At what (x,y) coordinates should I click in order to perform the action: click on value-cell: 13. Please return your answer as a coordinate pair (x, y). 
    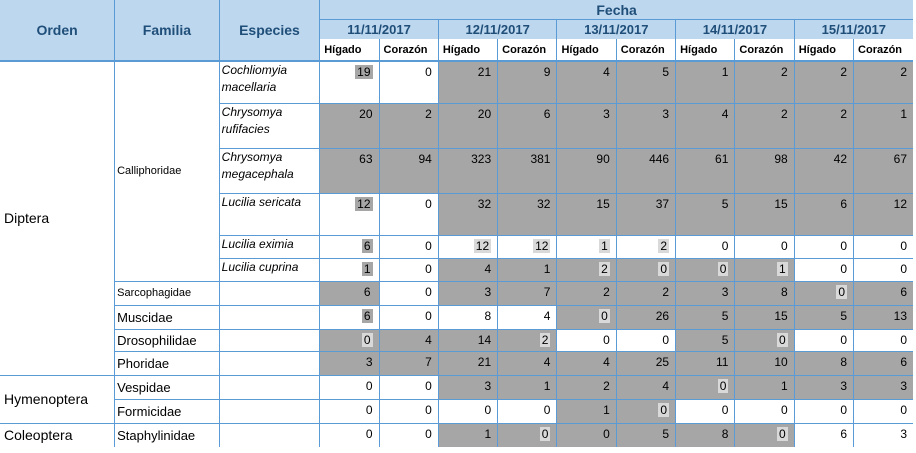
    Looking at the image, I should click on (883, 316).